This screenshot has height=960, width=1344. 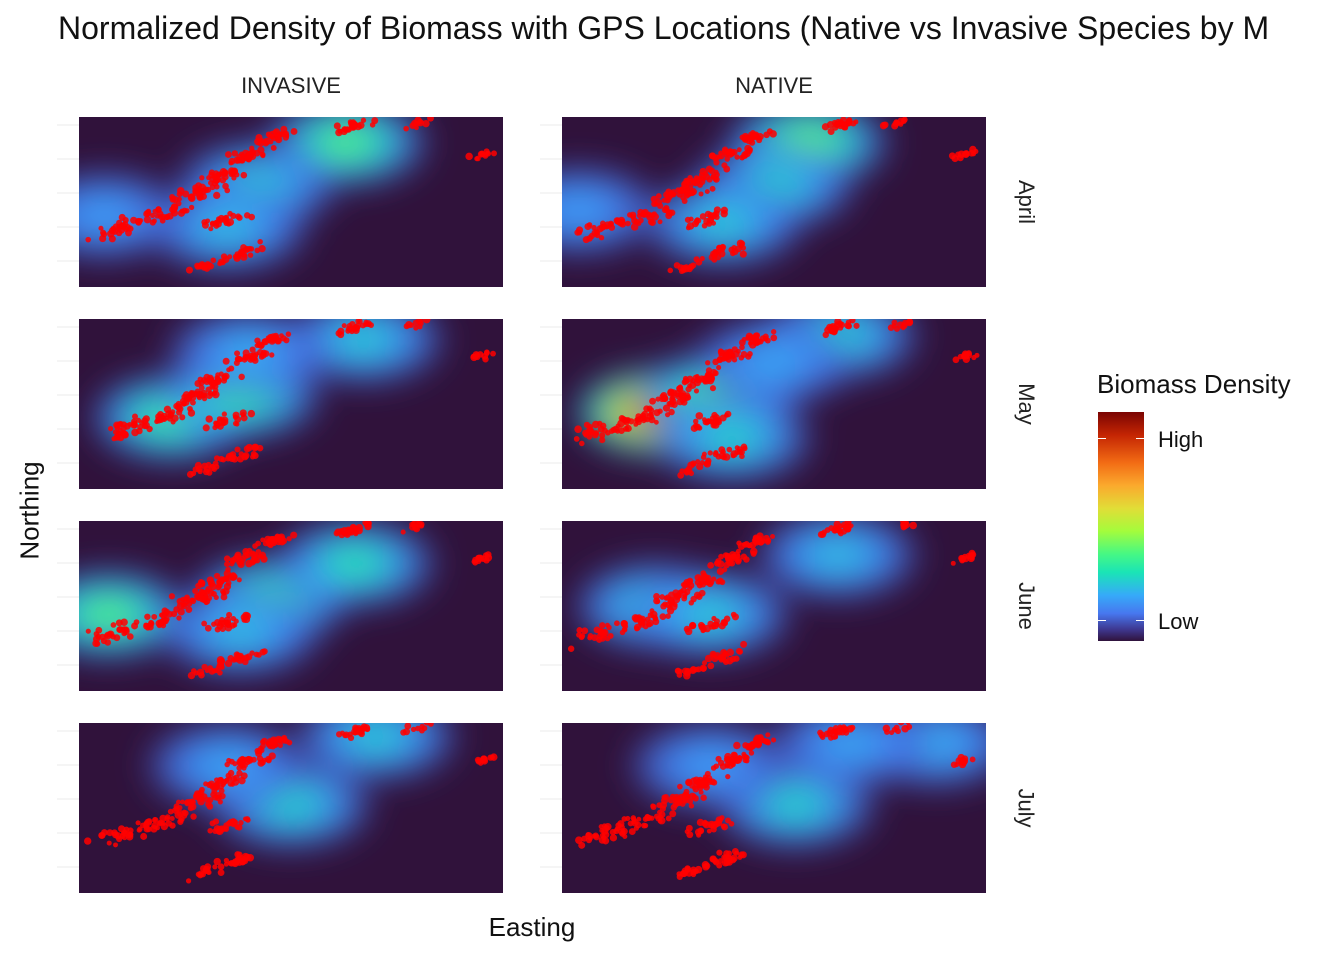 I want to click on x-axis-label: Easting, so click(x=532, y=927).